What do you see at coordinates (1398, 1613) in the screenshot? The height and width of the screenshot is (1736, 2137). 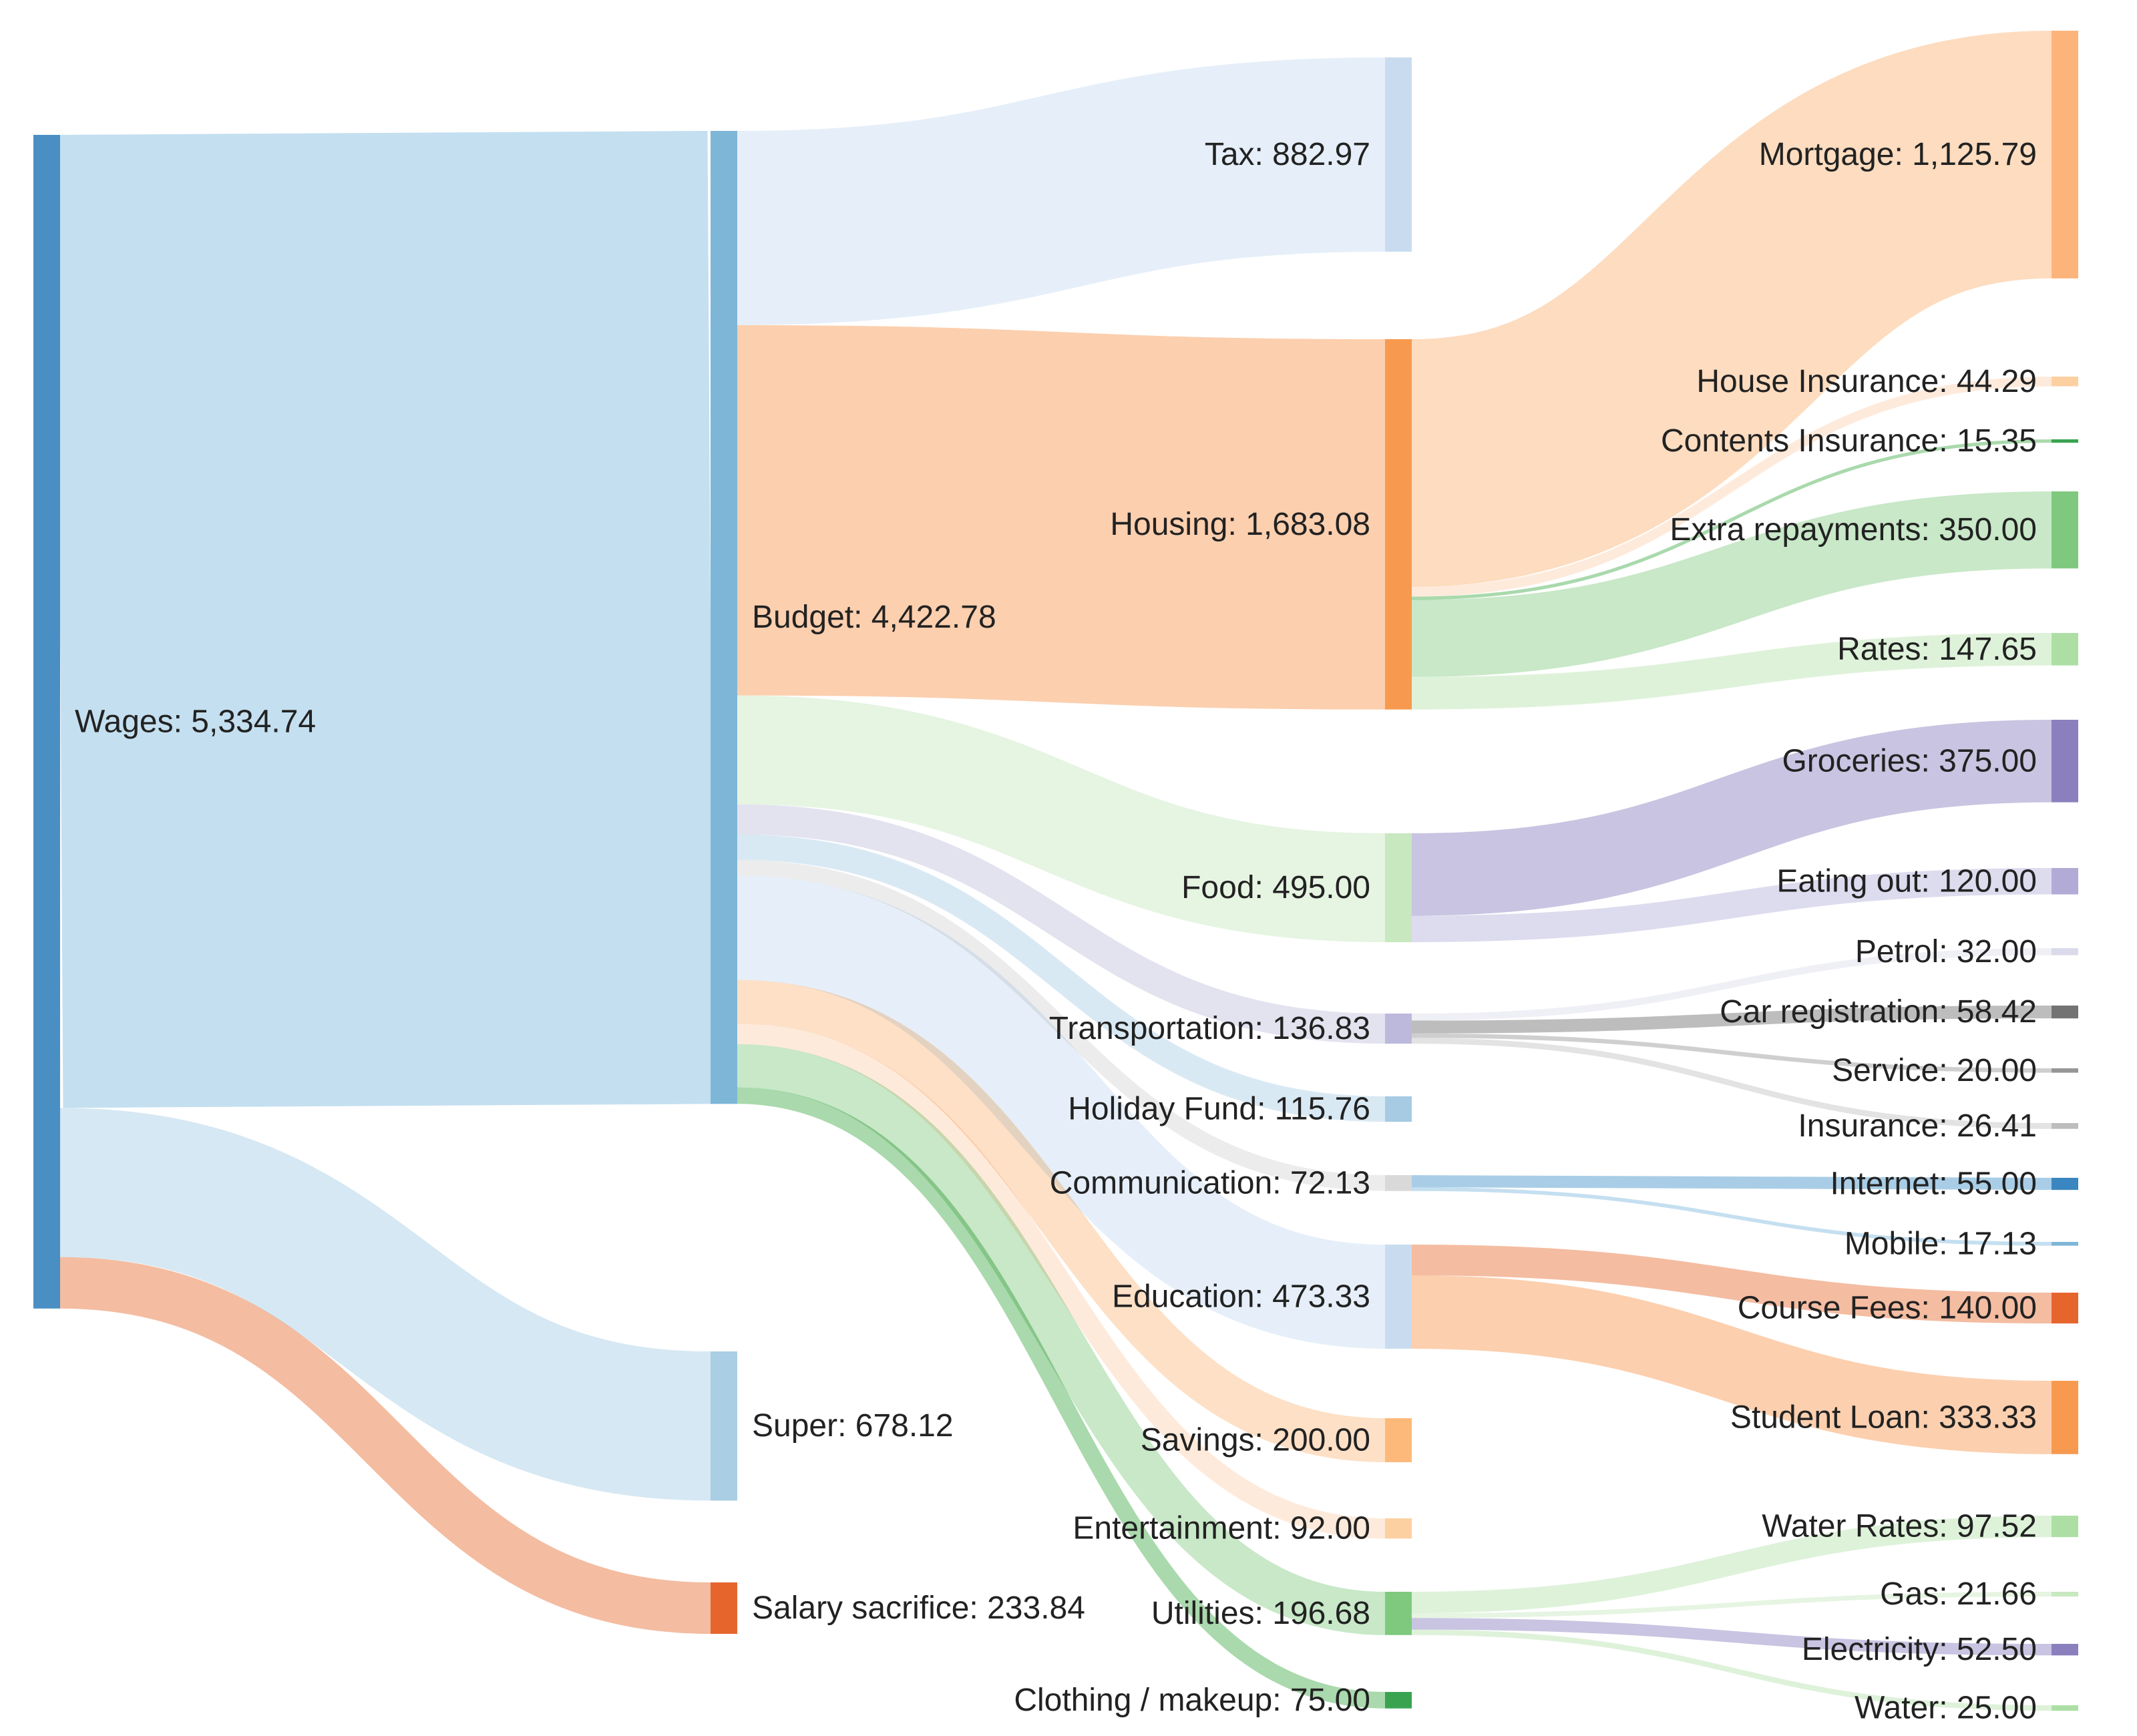 I see `node-utilities` at bounding box center [1398, 1613].